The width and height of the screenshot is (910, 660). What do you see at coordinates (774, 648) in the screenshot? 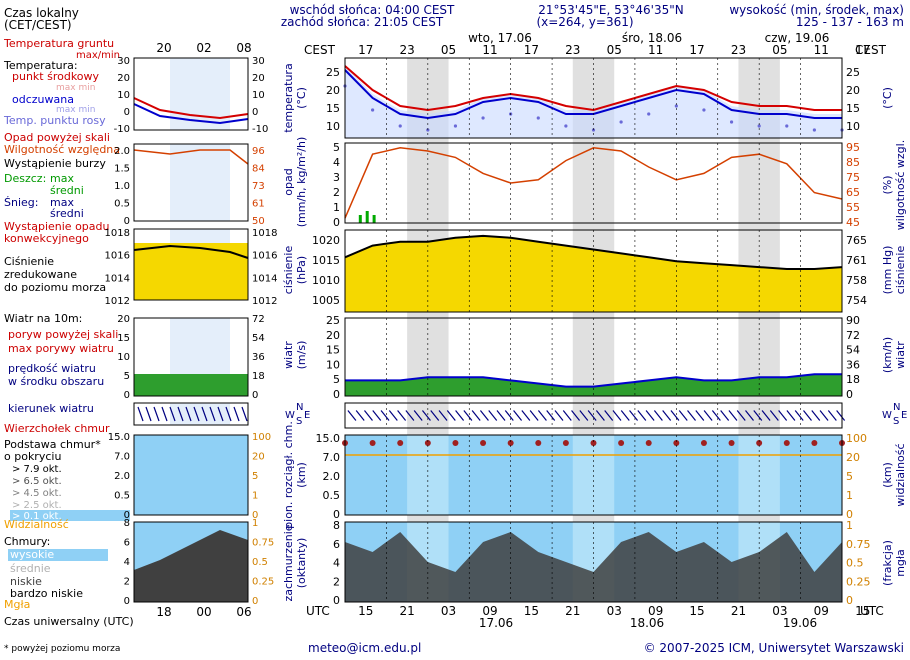
I see `footer-copyright: © 2007-2025 ICM, Uniwersytet Warszawski` at bounding box center [774, 648].